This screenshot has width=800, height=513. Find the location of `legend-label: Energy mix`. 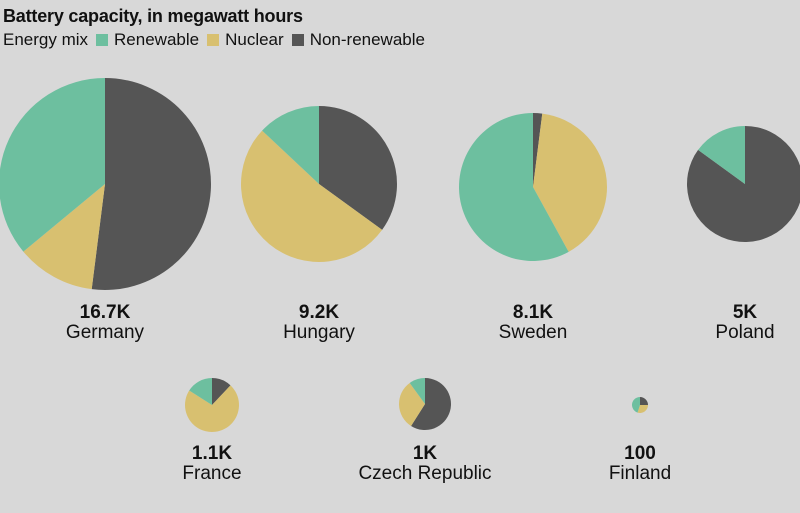

legend-label: Energy mix is located at coordinates (46, 39).